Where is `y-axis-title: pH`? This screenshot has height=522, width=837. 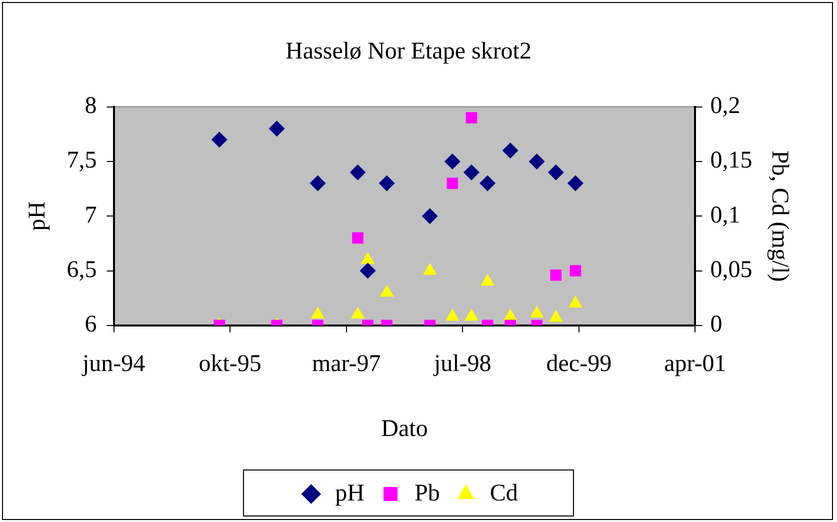
y-axis-title: pH is located at coordinates (37, 216).